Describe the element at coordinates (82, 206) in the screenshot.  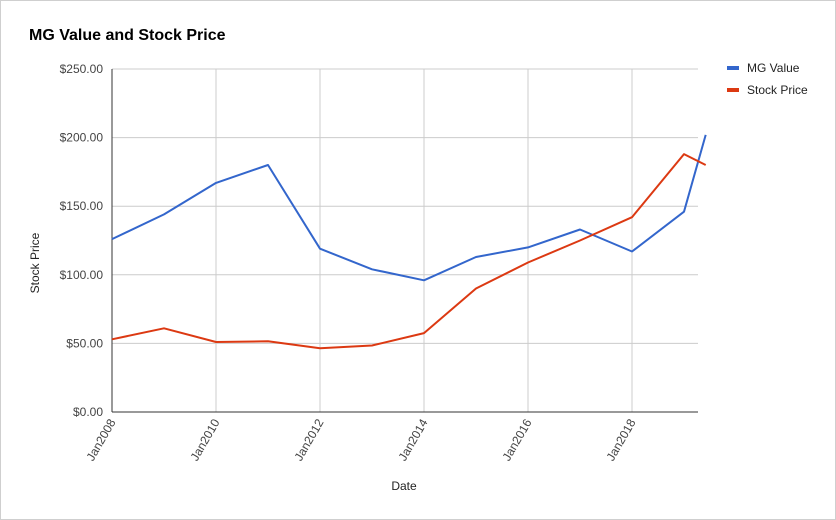
I see `y-tick-label: $150.00` at that location.